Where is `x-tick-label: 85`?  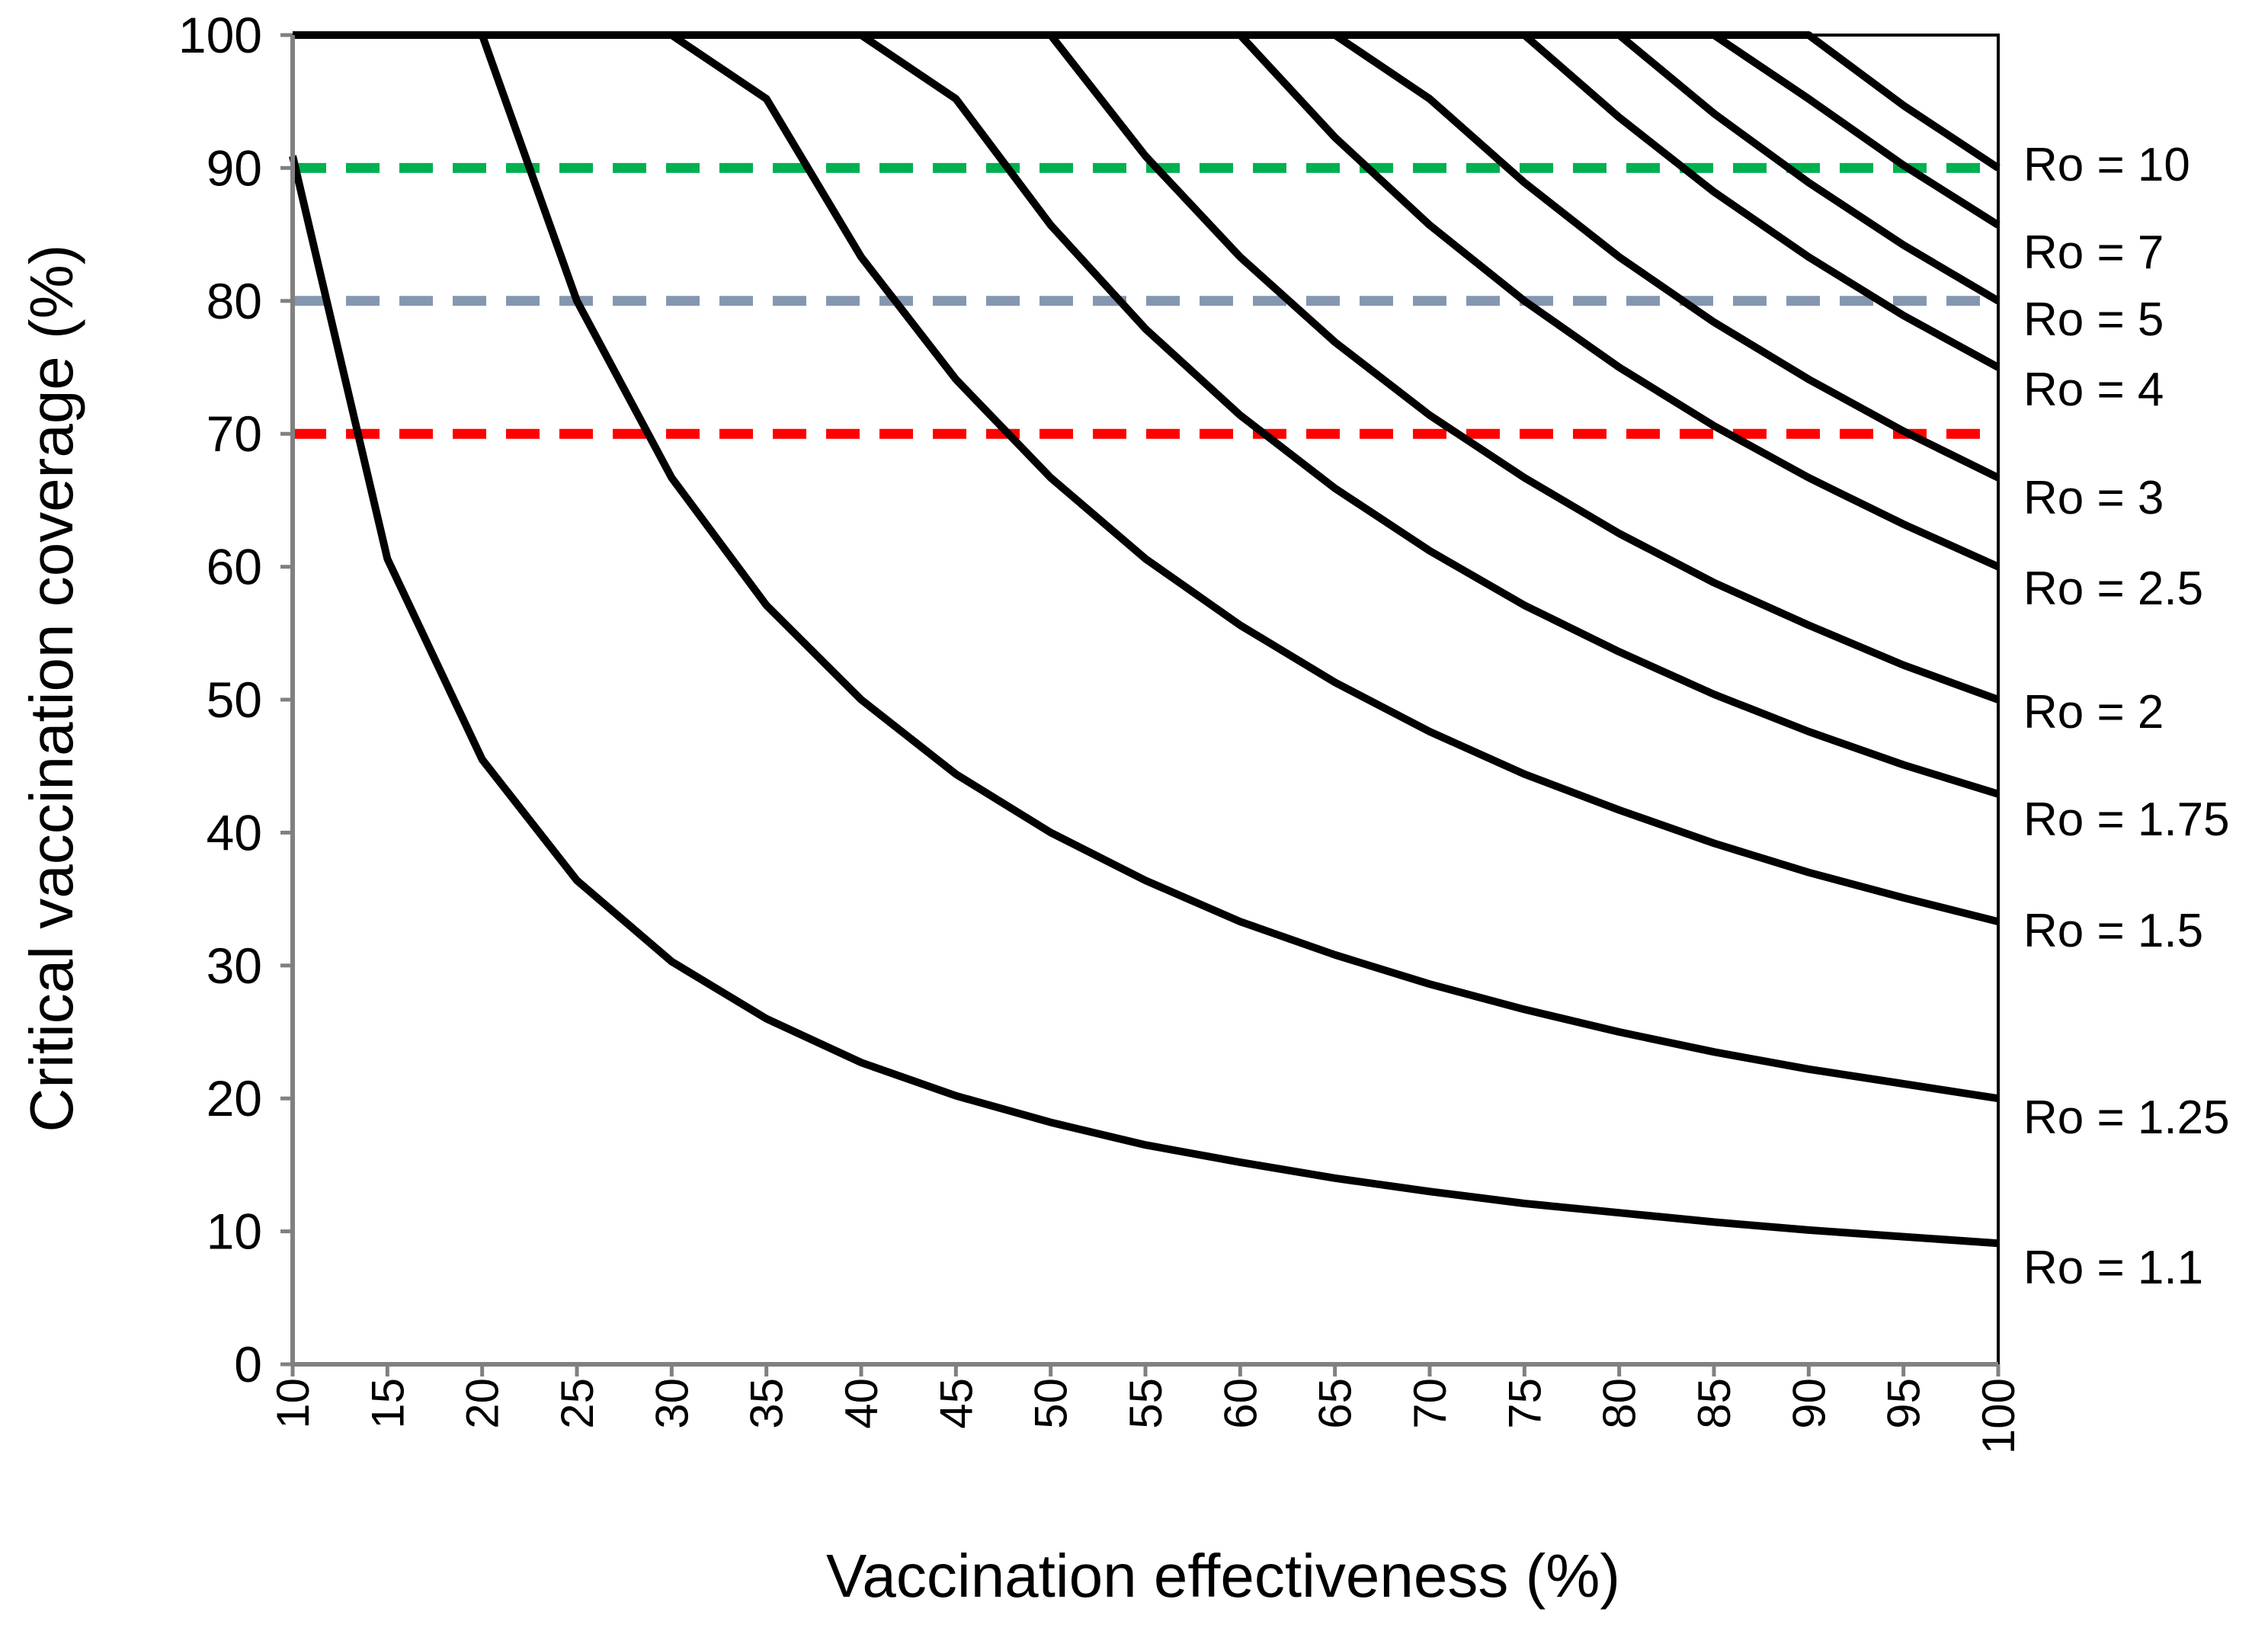 x-tick-label: 85 is located at coordinates (1714, 1403).